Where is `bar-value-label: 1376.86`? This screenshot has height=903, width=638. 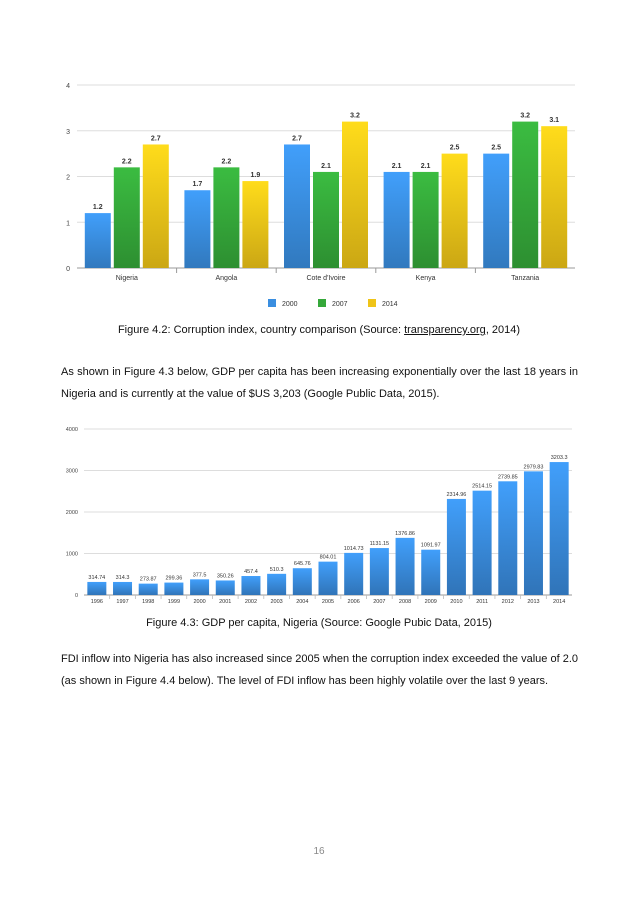 bar-value-label: 1376.86 is located at coordinates (405, 534).